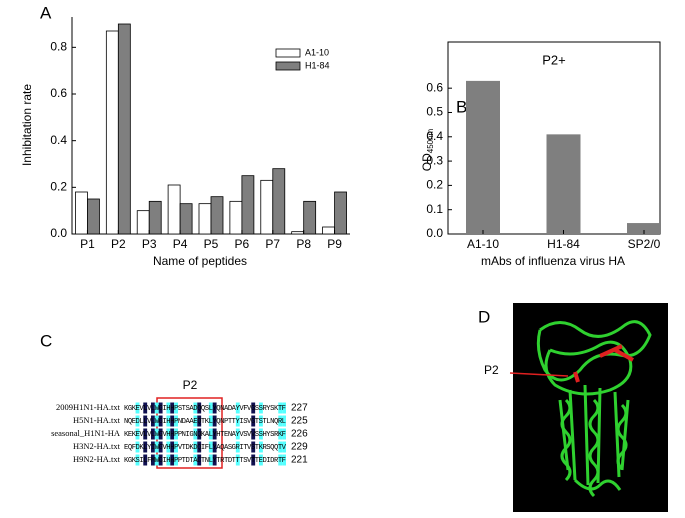  What do you see at coordinates (427, 149) in the screenshot?
I see `y-axis-label: OD450nm` at bounding box center [427, 149].